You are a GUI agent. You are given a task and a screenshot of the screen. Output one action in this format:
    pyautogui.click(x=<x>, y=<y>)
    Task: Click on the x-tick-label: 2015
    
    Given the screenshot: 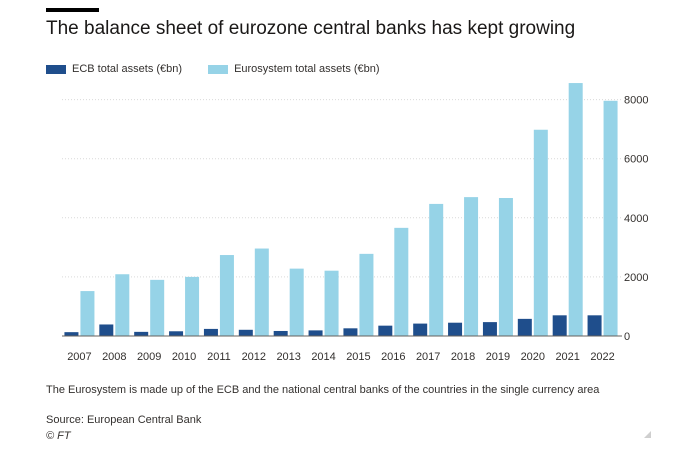 What is the action you would take?
    pyautogui.click(x=358, y=357)
    